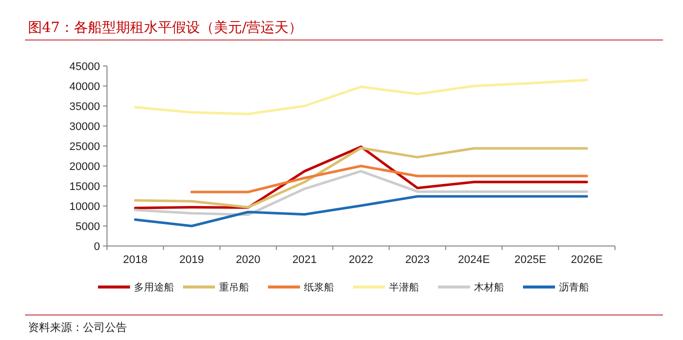 This screenshot has width=683, height=340. What do you see at coordinates (97, 246) in the screenshot?
I see `y-tick-label: 0` at bounding box center [97, 246].